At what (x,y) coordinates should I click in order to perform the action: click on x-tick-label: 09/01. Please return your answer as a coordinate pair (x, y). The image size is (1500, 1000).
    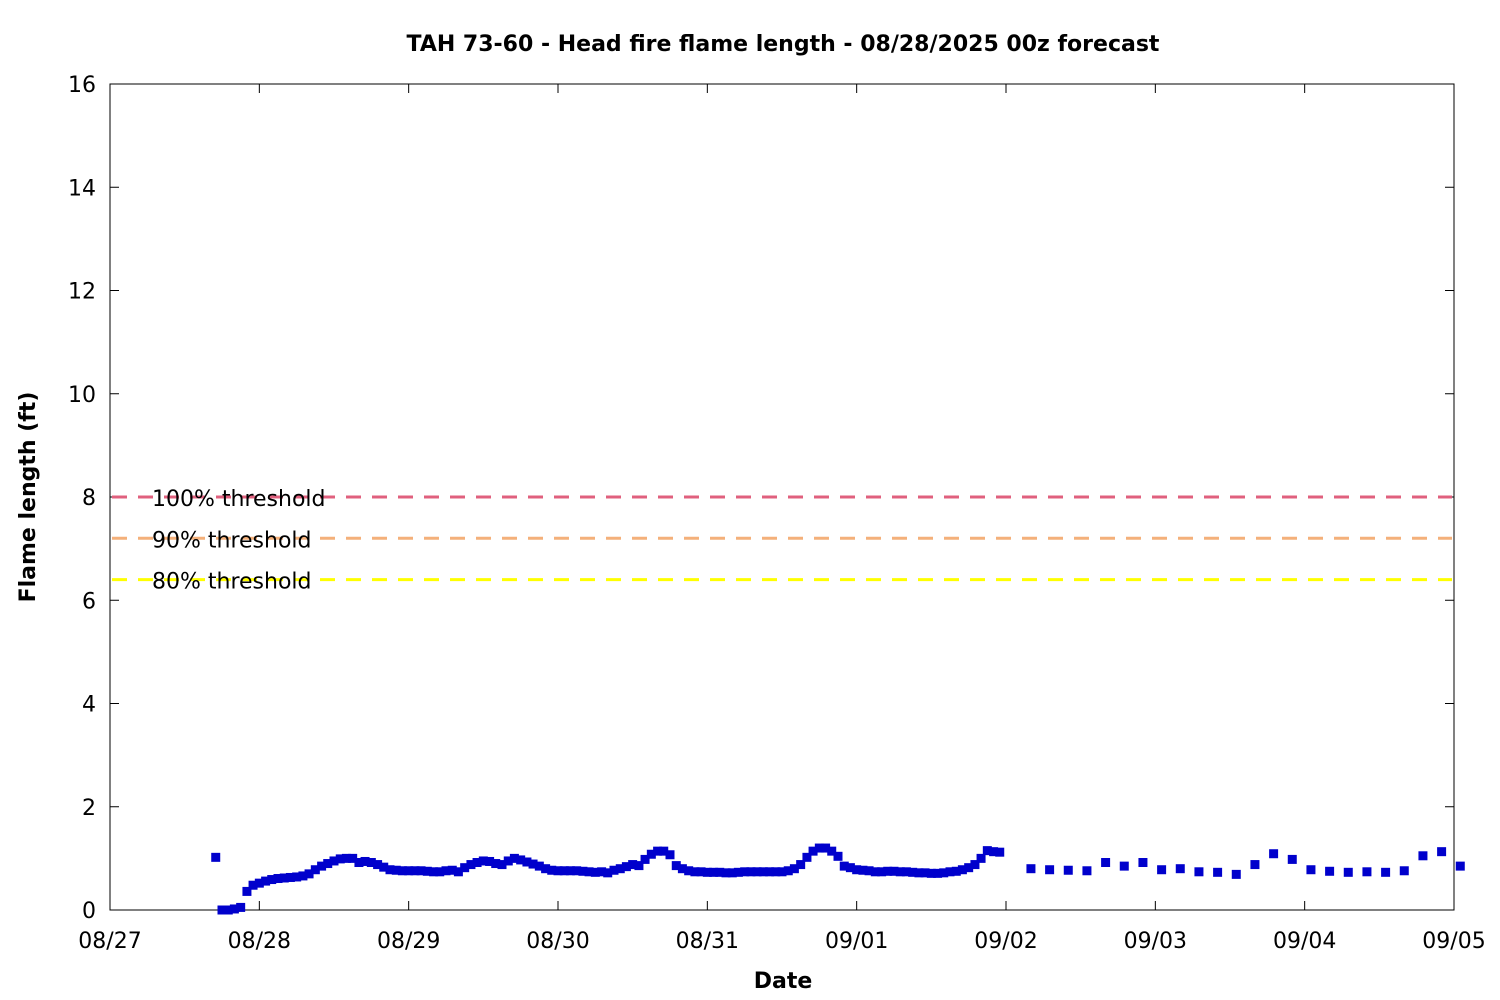
    Looking at the image, I should click on (856, 941).